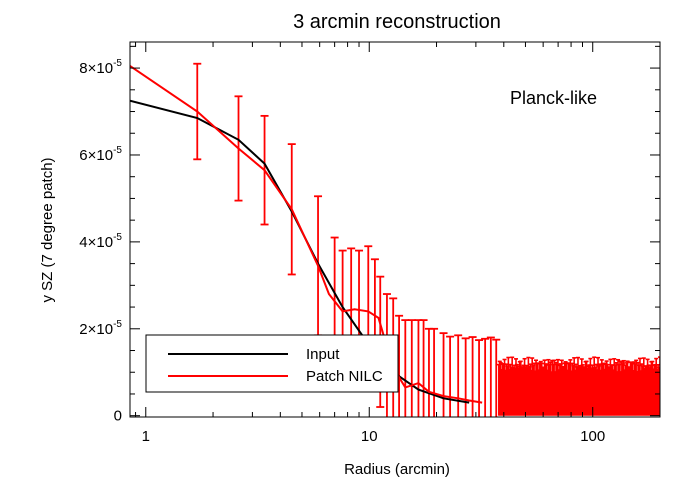 This screenshot has width=700, height=500. Describe the element at coordinates (118, 416) in the screenshot. I see `y-tick-label: 0` at that location.